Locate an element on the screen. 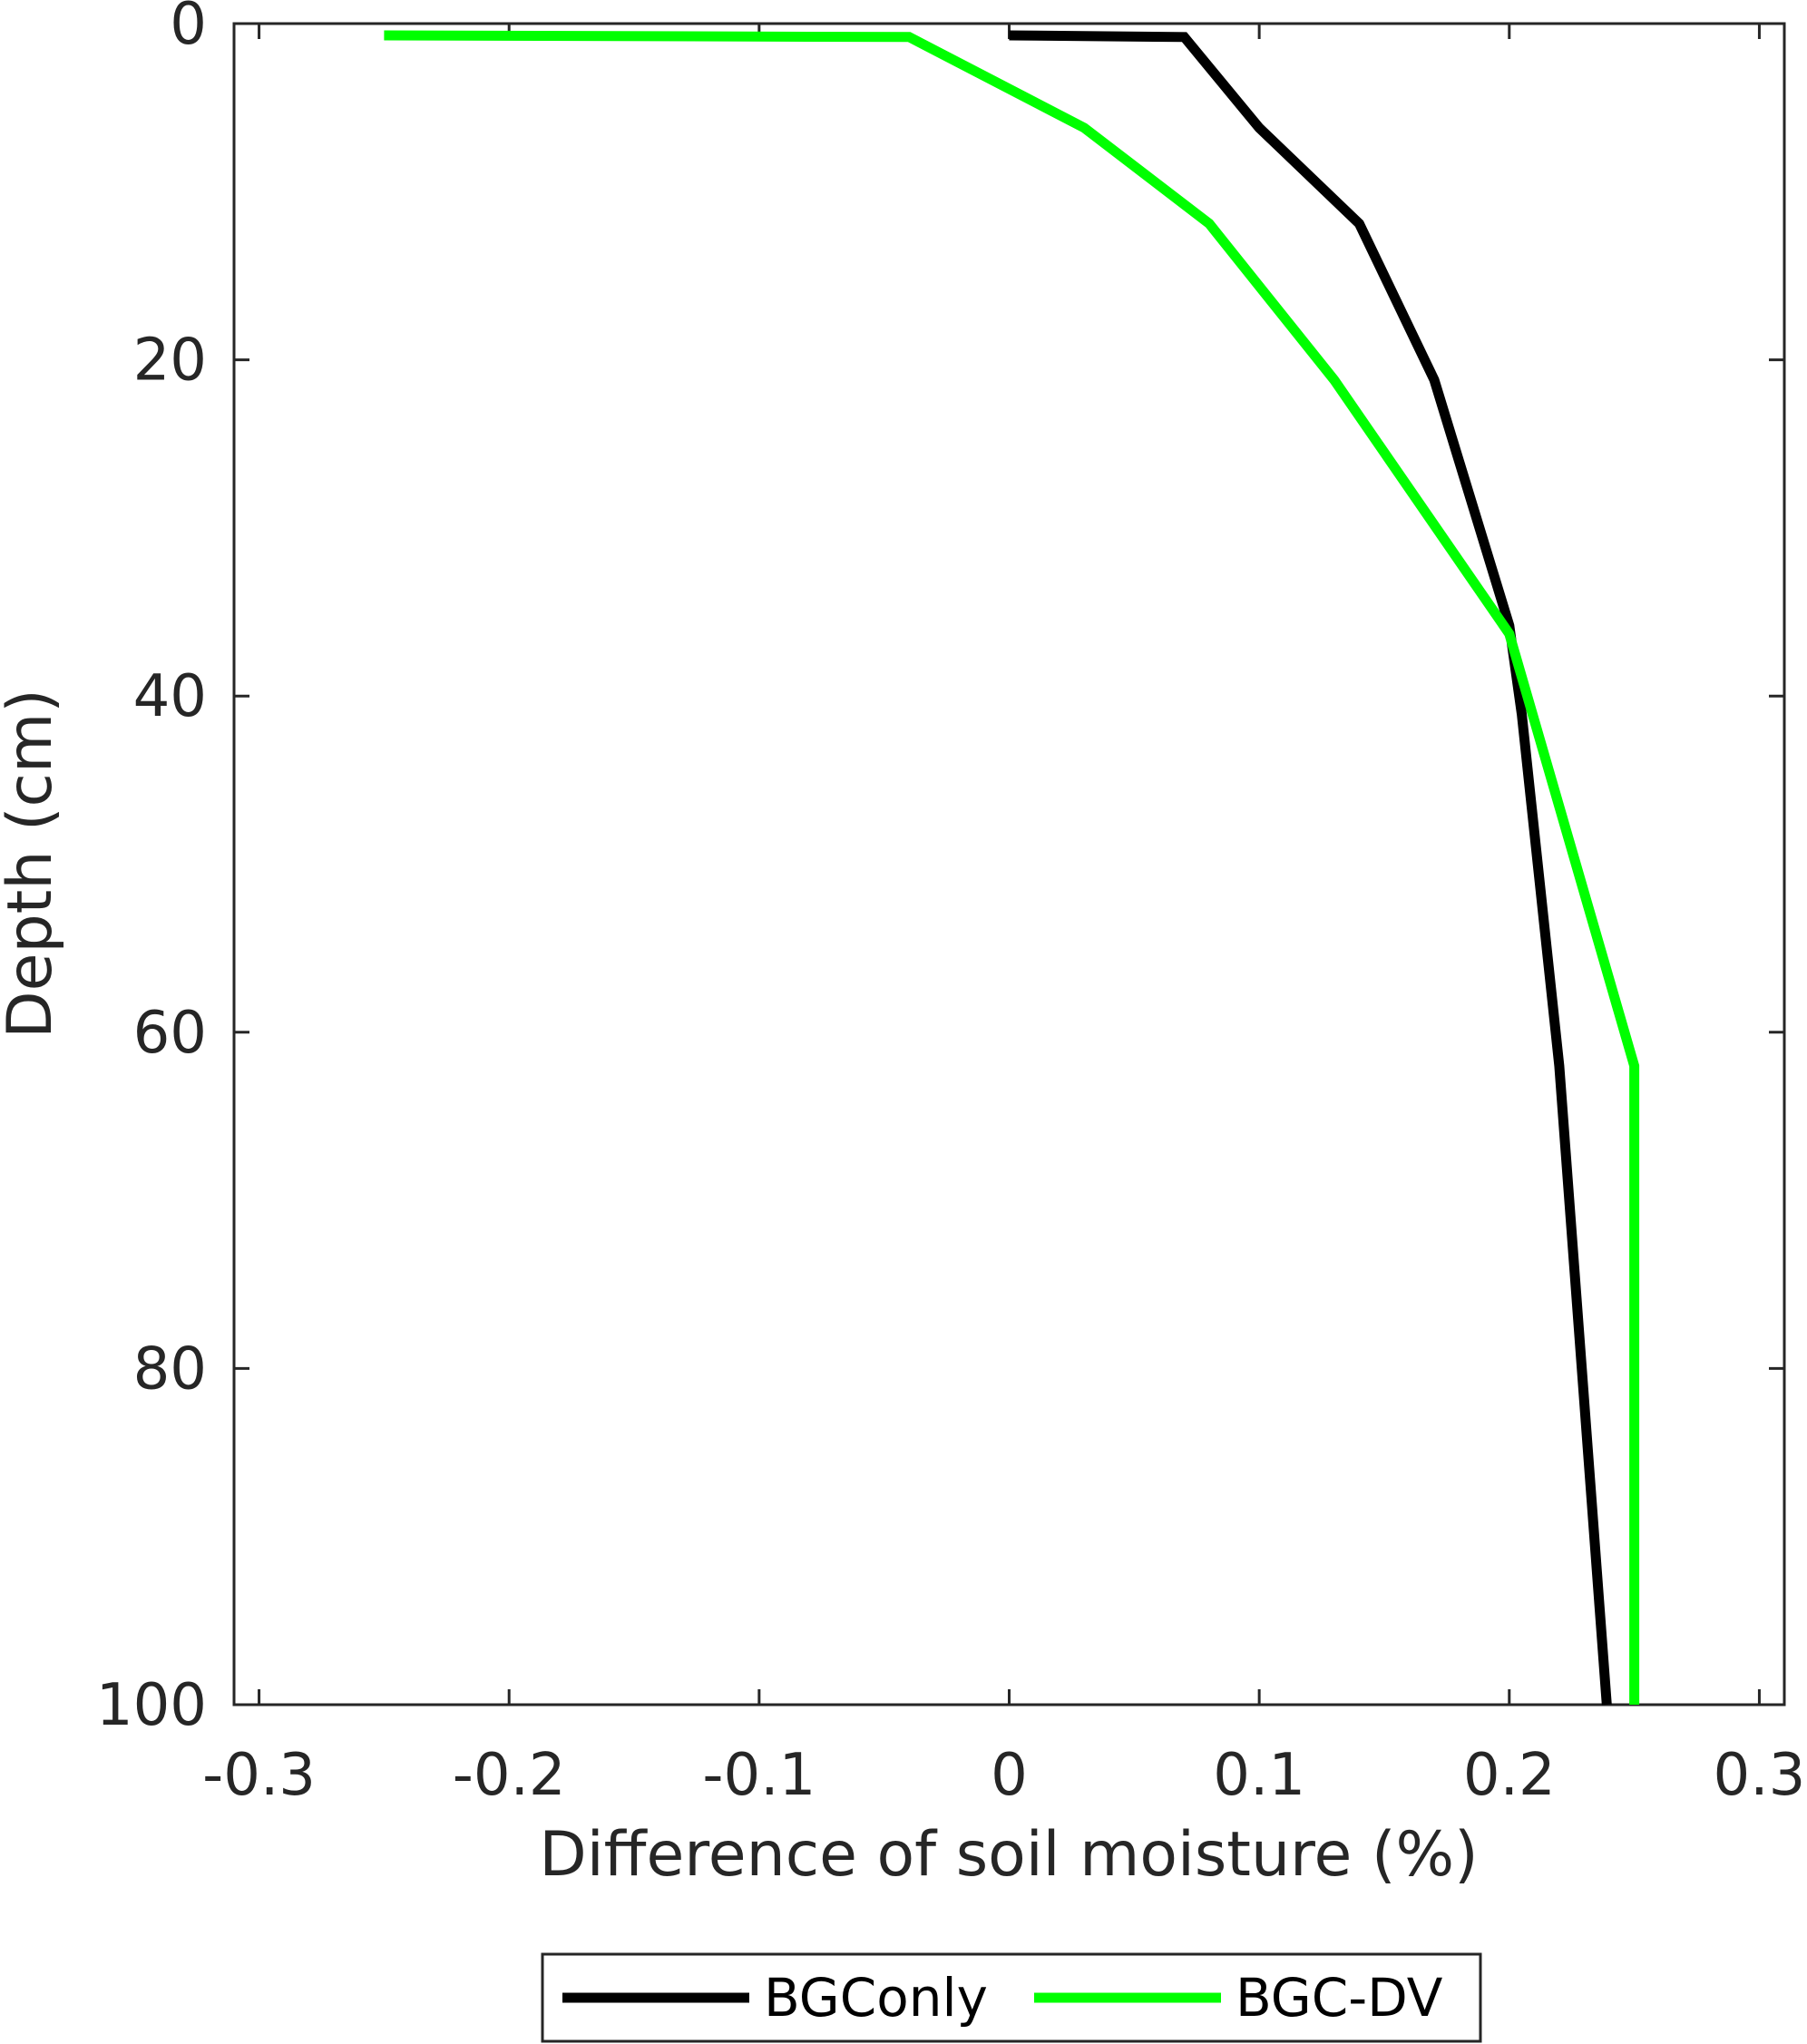  legend-box is located at coordinates (1011, 1998).